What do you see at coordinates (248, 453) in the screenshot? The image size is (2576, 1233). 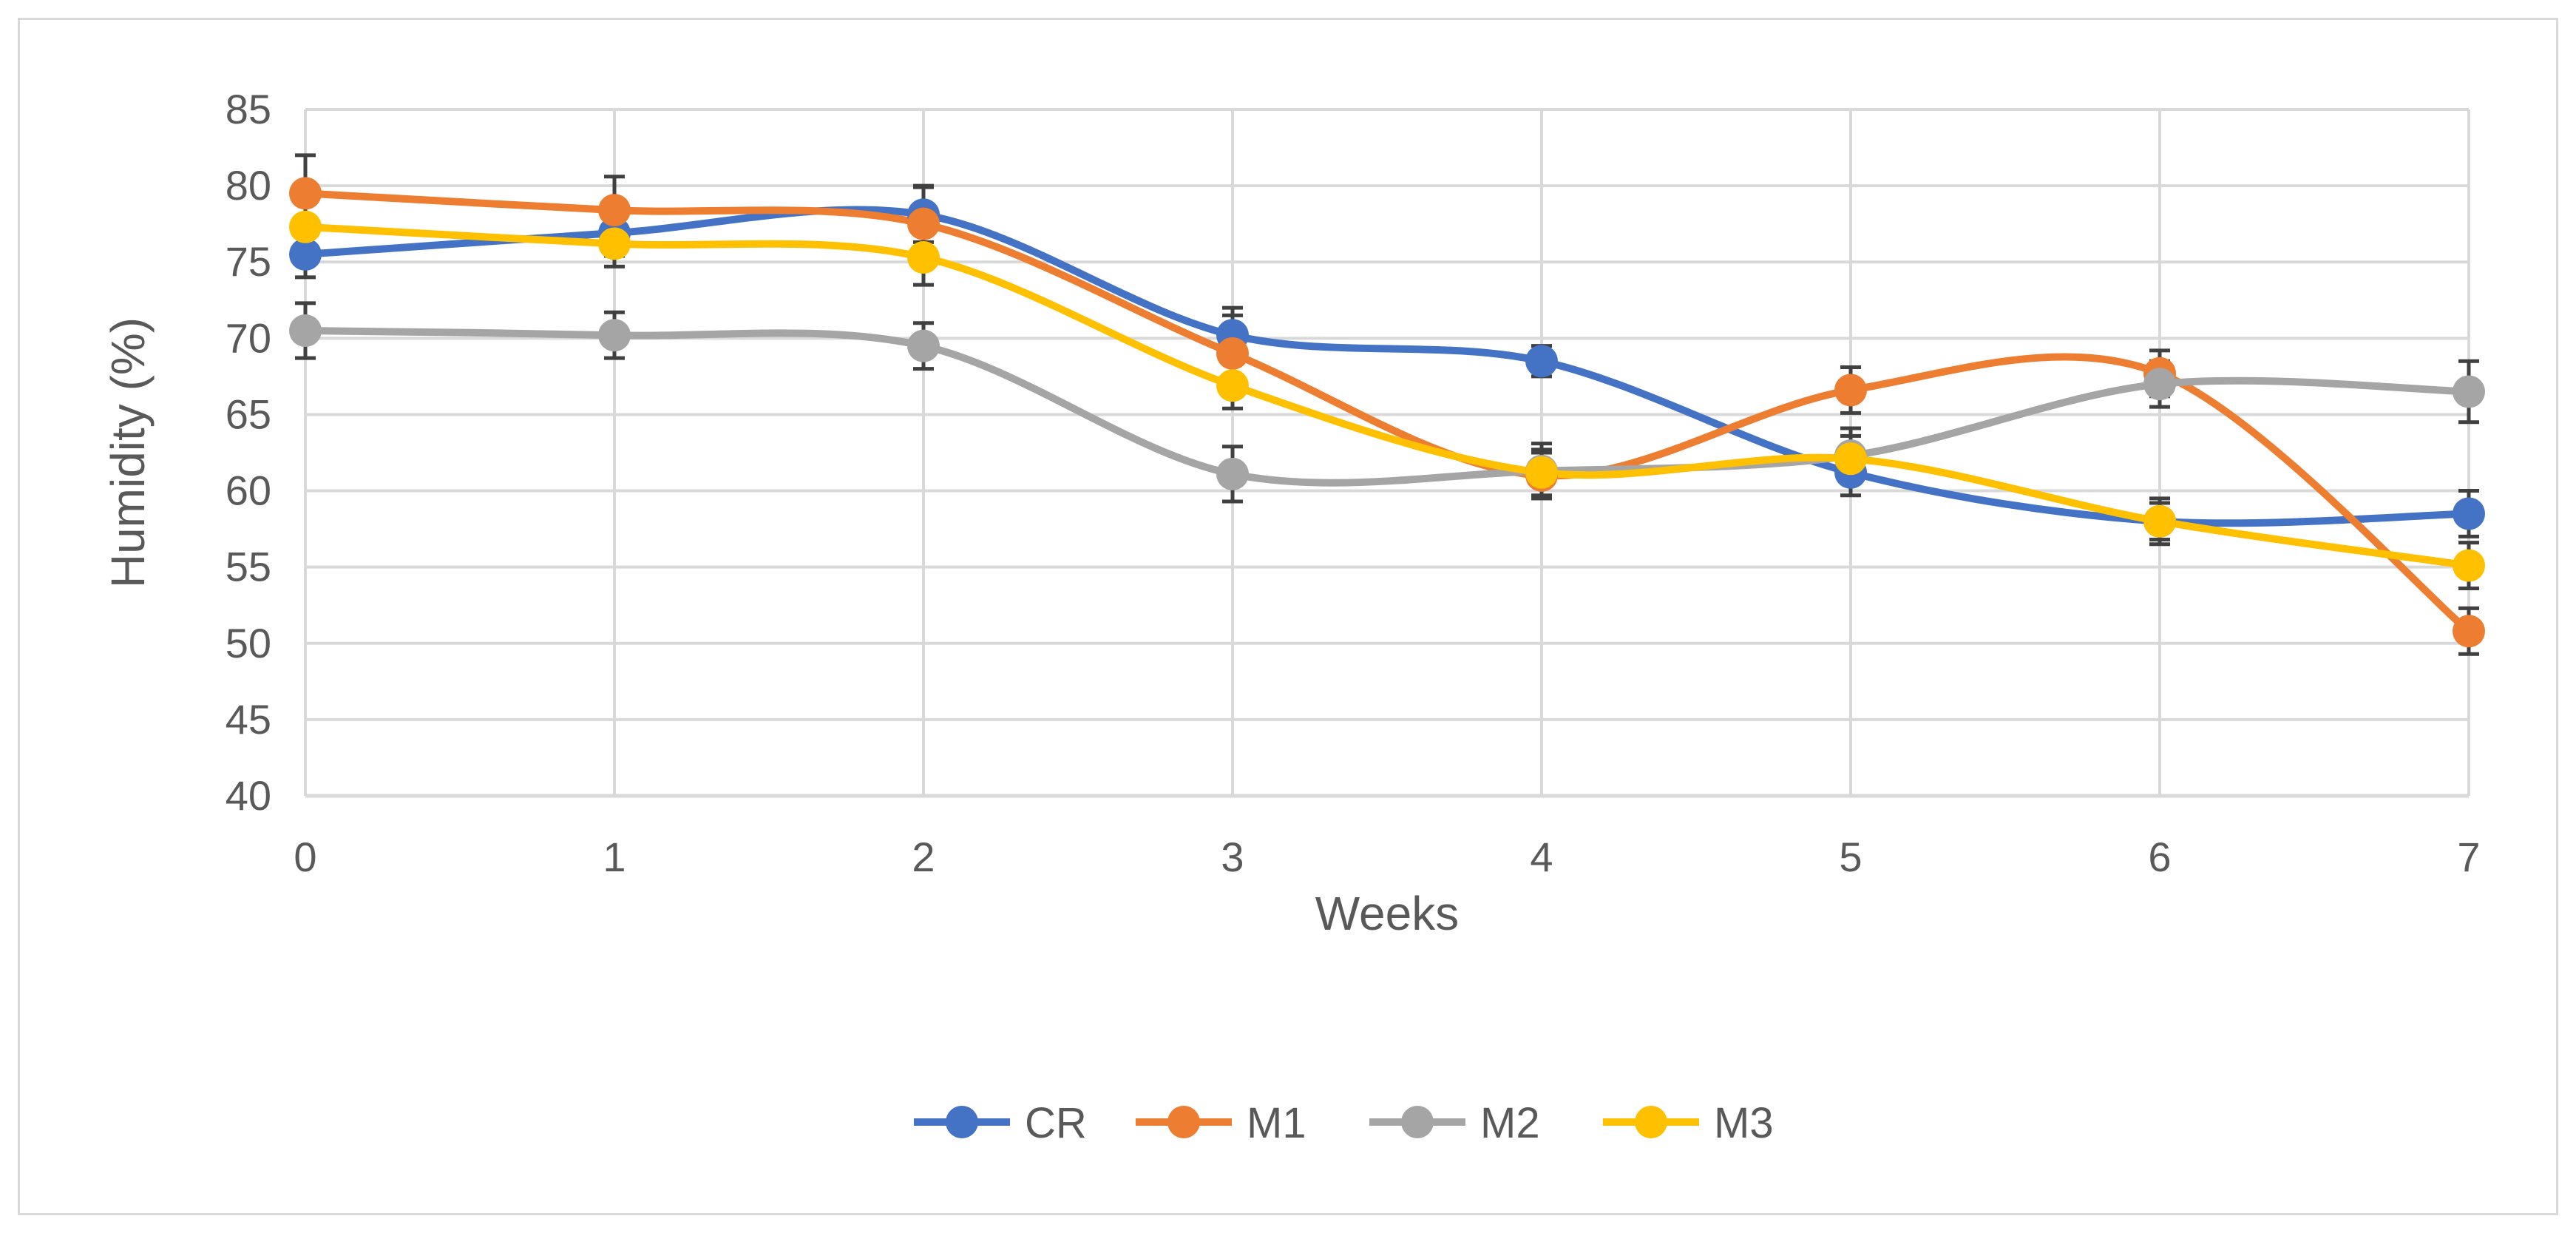 I see `y-axis-tick-labels: 40 45 50 55 60 65 70 75 80 85` at bounding box center [248, 453].